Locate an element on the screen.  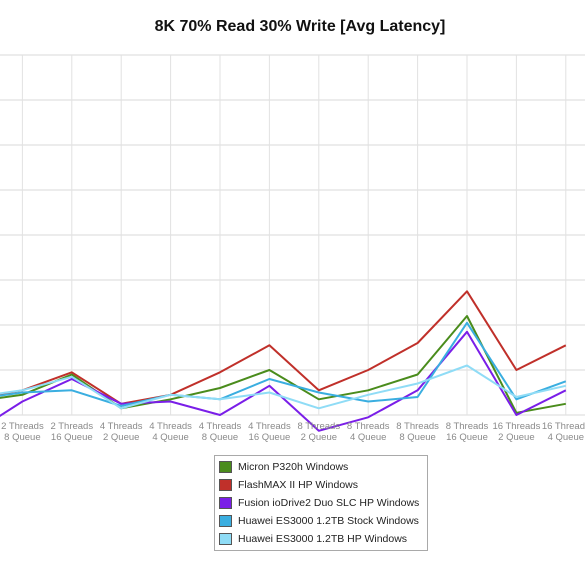
legend-item: Huawei ES3000 1.2TB Stock Windows is located at coordinates (321, 521).